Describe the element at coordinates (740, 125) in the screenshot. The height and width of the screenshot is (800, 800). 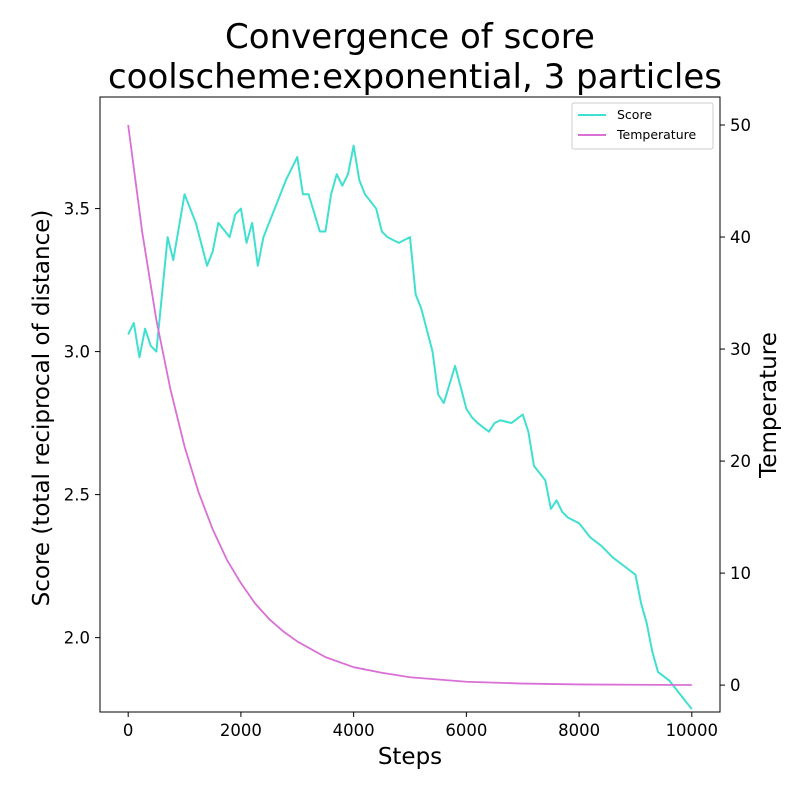
I see `y2-tick-label: 50` at that location.